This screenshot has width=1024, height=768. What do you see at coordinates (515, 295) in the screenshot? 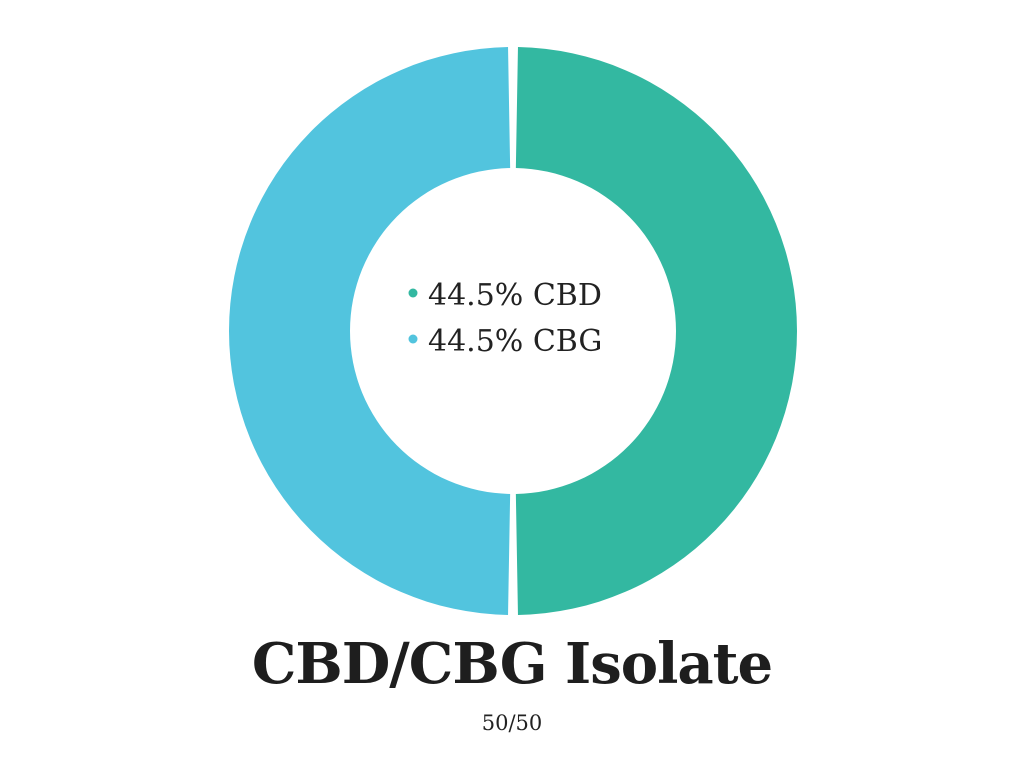
I see `legend-label-cbd: 44.5% CBD` at bounding box center [515, 295].